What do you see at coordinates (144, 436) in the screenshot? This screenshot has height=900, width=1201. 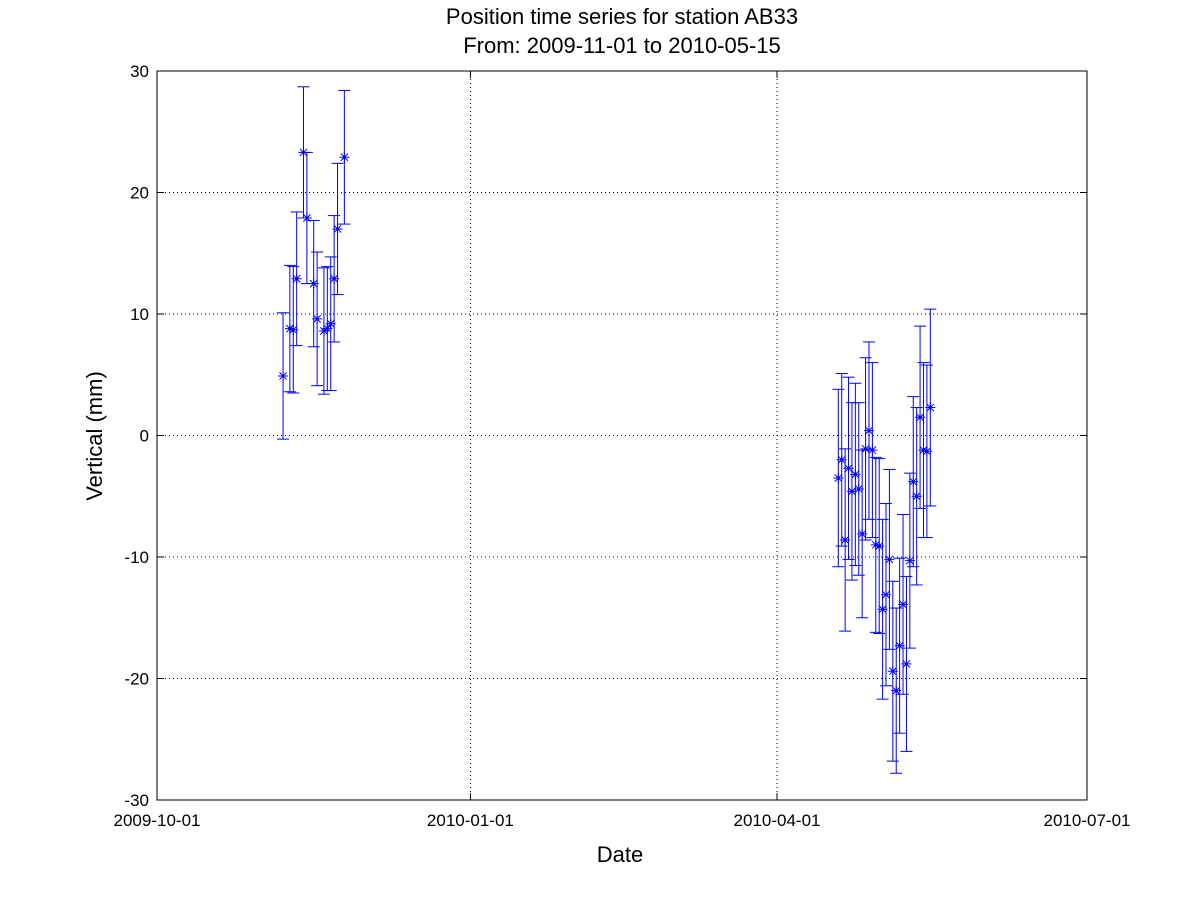 I see `y-tick-label: 0` at bounding box center [144, 436].